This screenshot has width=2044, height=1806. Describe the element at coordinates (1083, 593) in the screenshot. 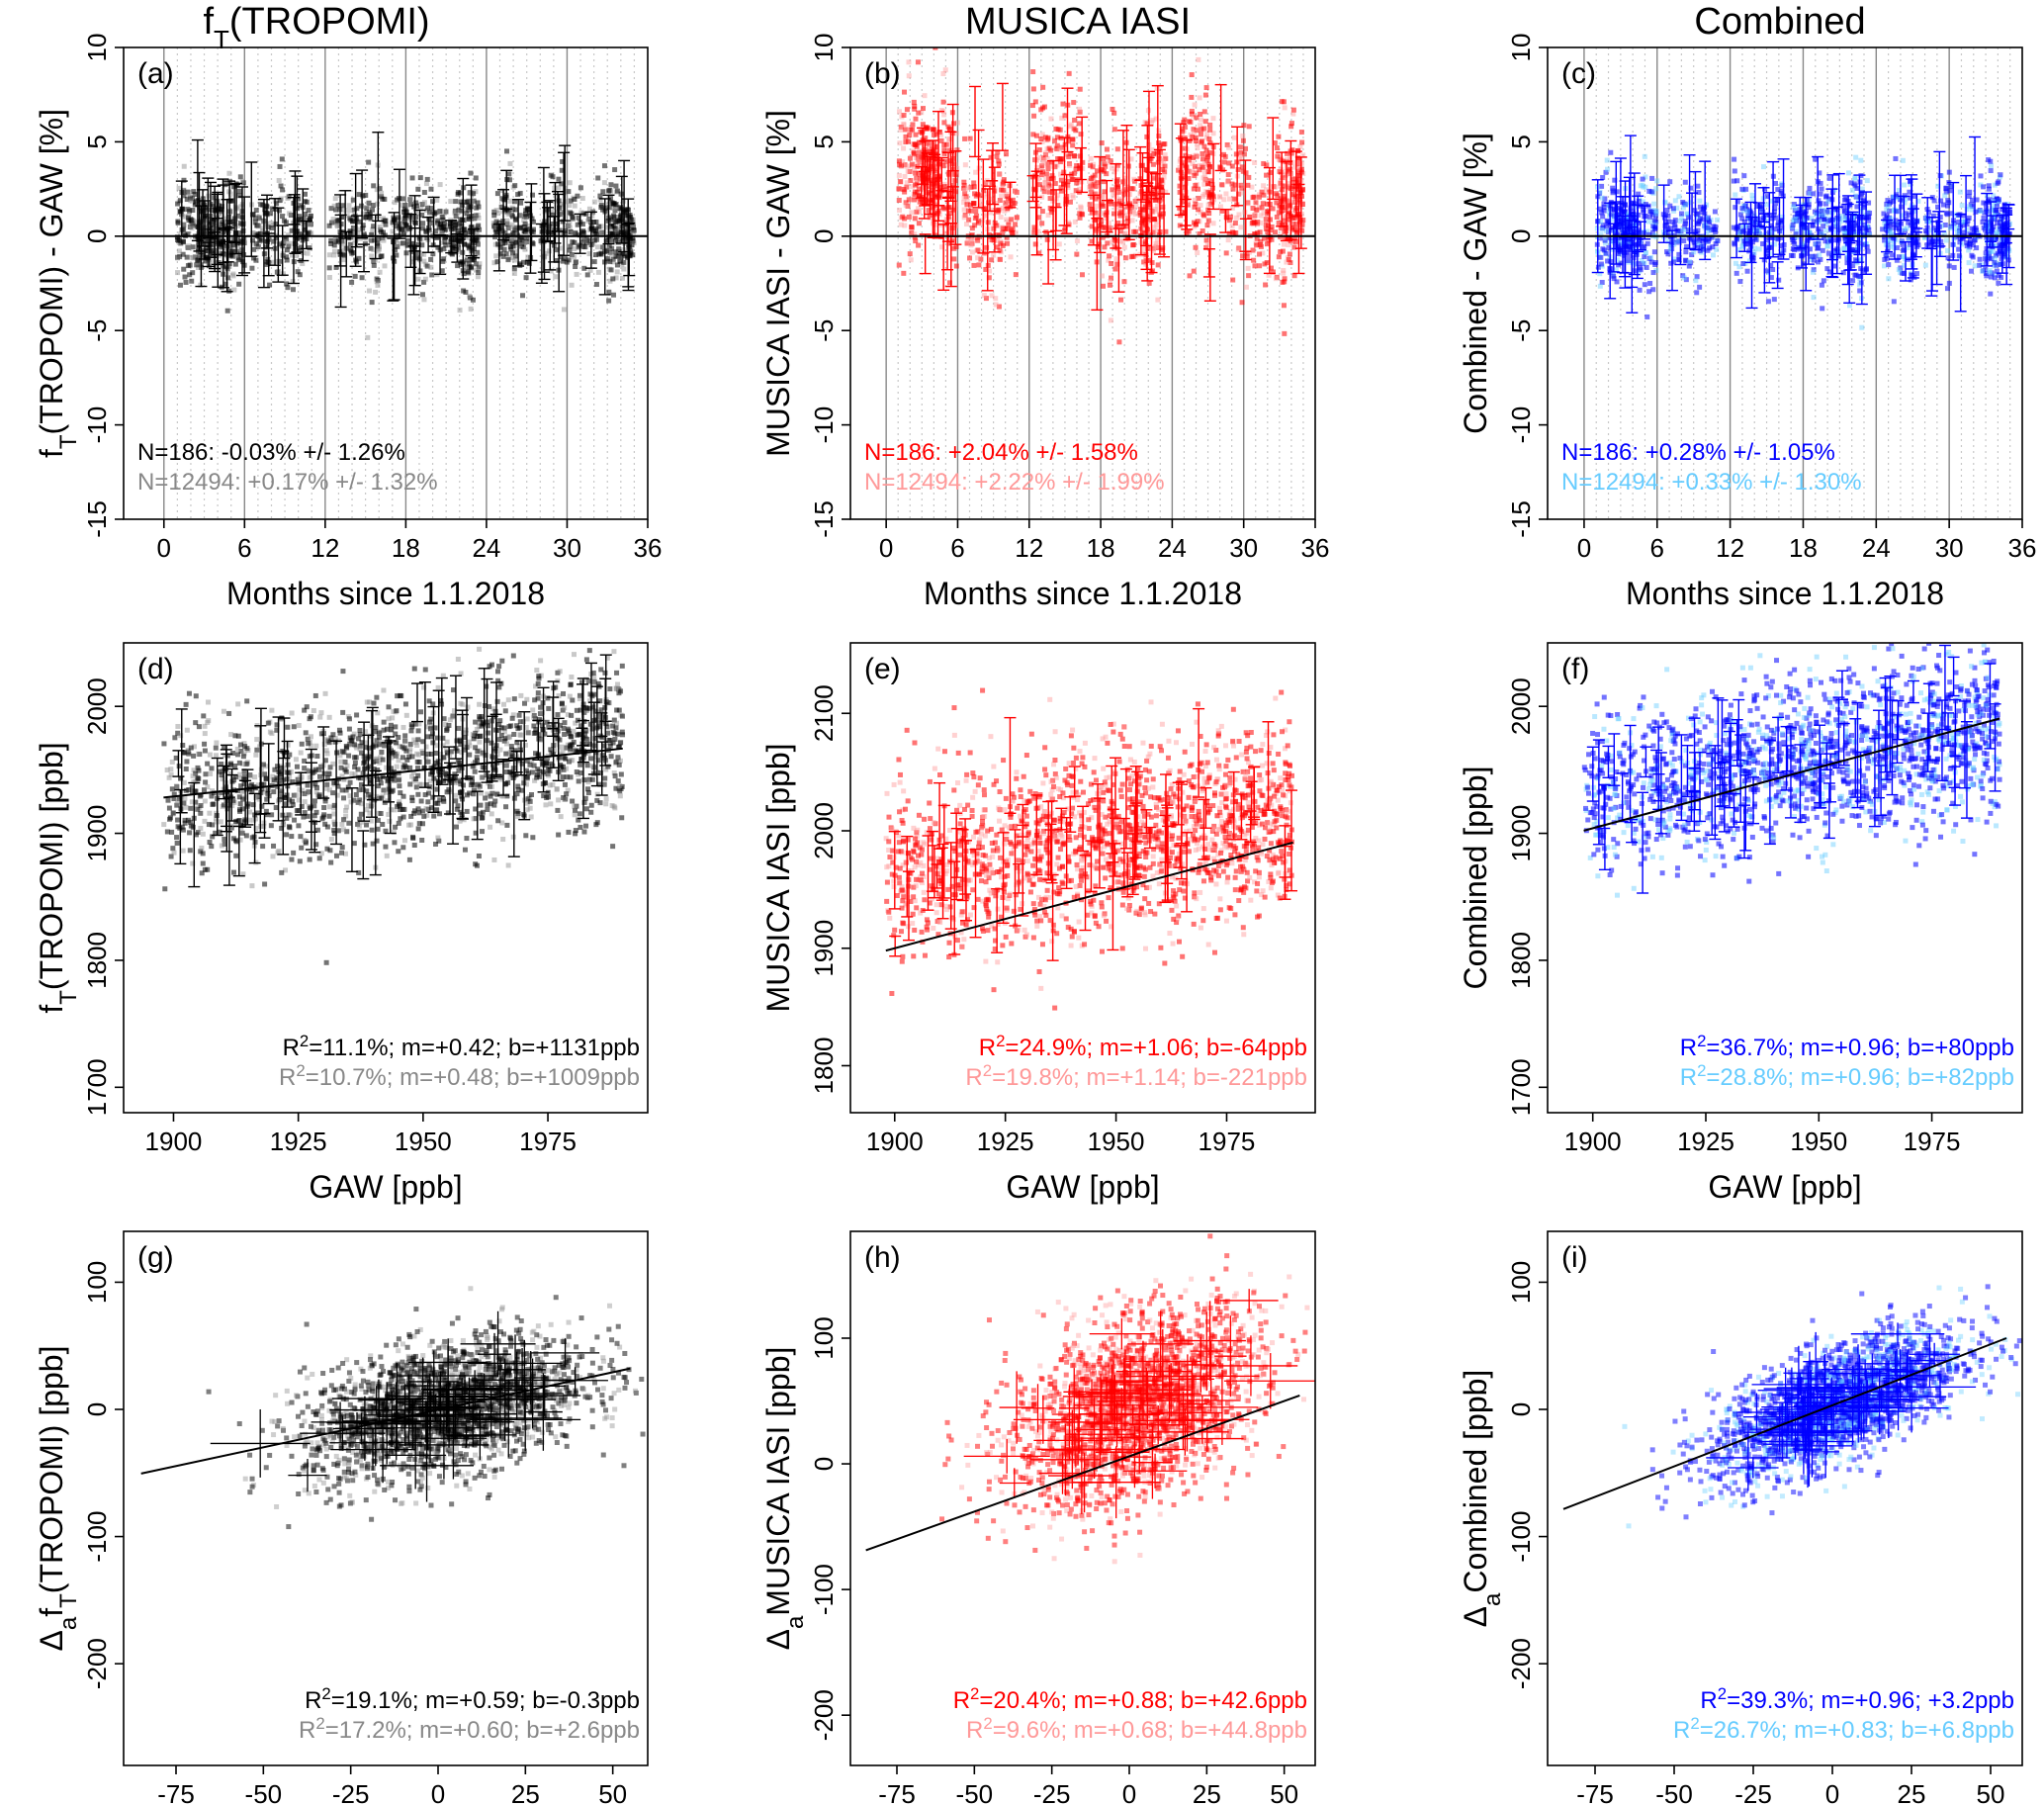

I see `x-axis-label: Months since 1.1.2018` at that location.